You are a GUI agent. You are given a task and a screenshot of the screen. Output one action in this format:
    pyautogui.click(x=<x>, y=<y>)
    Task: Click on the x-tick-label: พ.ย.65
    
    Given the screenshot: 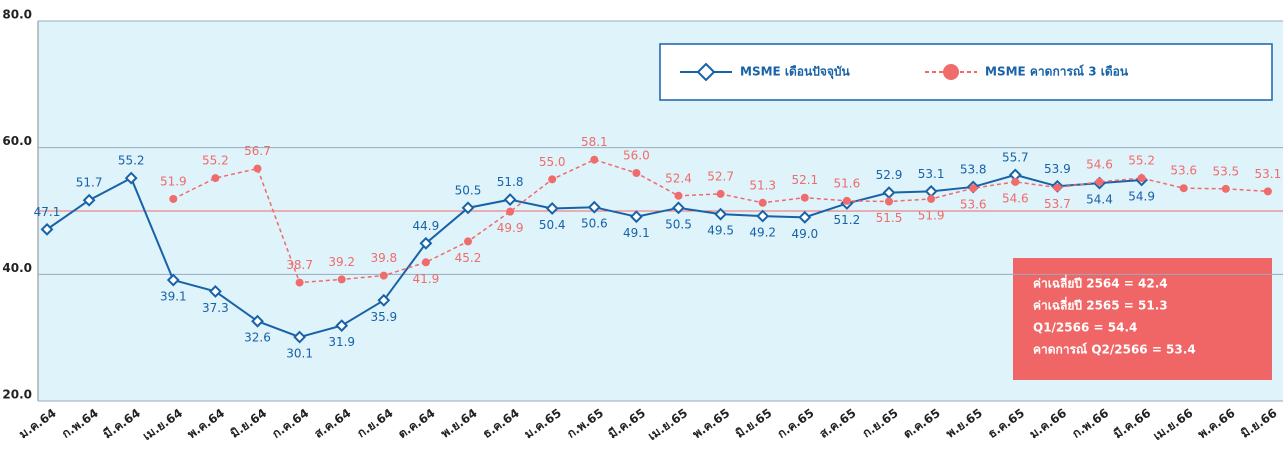 What is the action you would take?
    pyautogui.click(x=964, y=423)
    